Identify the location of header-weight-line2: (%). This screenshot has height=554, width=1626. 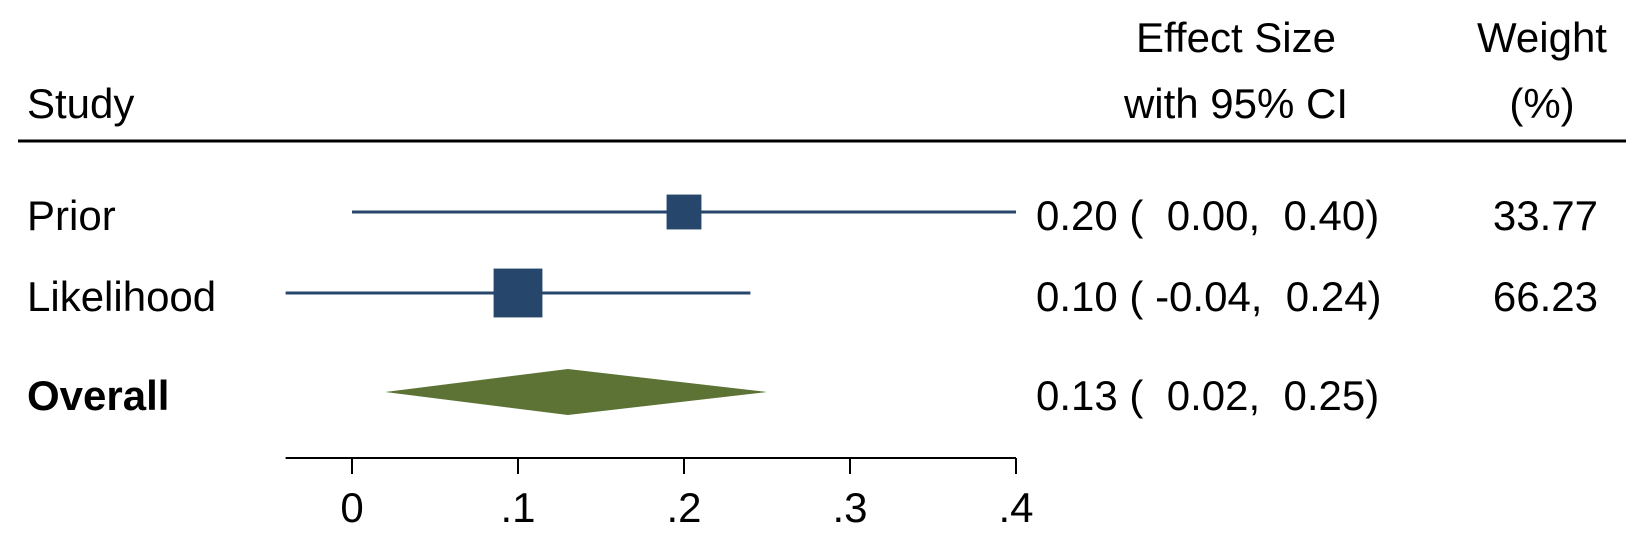
(1541, 103).